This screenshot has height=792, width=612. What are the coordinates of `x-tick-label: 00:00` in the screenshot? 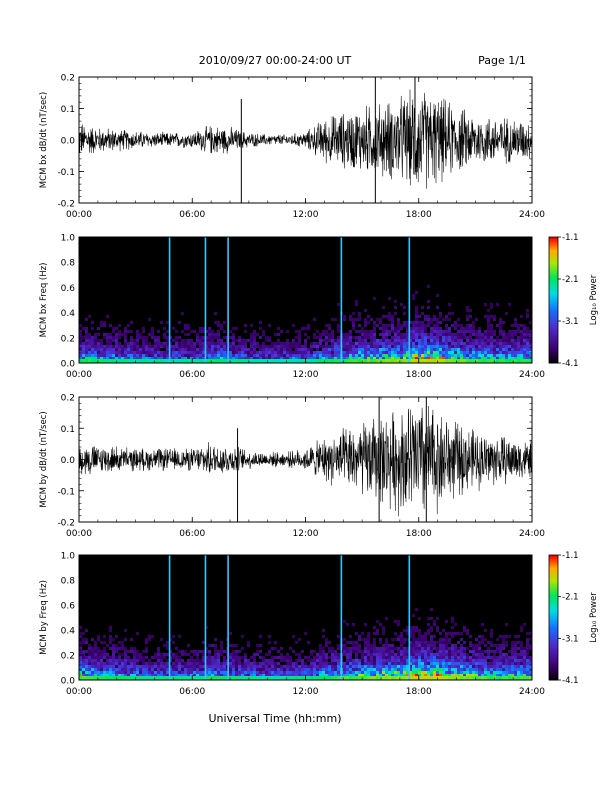 It's located at (79, 692).